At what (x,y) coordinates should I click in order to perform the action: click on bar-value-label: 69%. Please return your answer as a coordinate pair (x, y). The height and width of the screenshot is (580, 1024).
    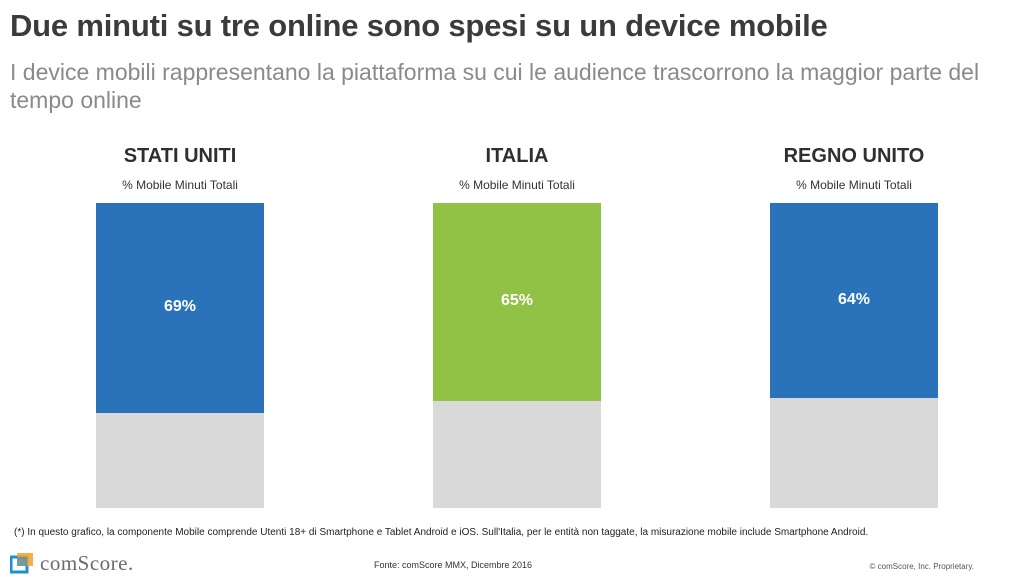
    Looking at the image, I should click on (180, 306).